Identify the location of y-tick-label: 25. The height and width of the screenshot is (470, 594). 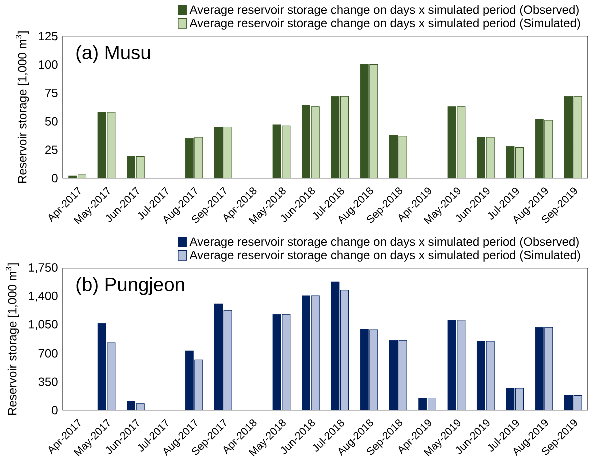
(52, 150).